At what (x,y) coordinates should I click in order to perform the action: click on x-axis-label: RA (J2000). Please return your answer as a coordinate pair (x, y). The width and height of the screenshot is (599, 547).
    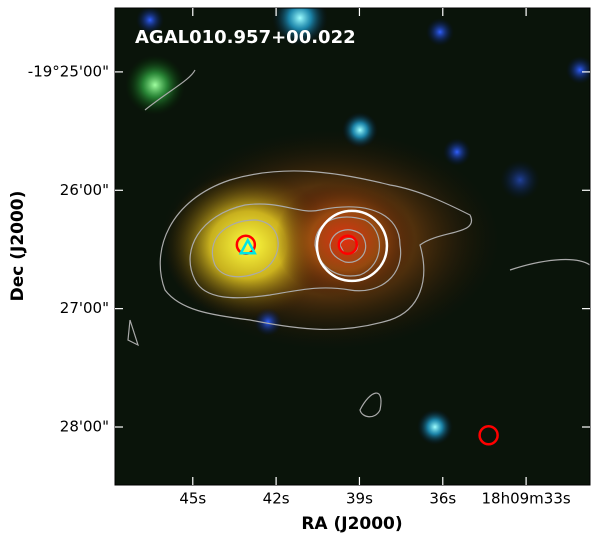
    Looking at the image, I should click on (351, 524).